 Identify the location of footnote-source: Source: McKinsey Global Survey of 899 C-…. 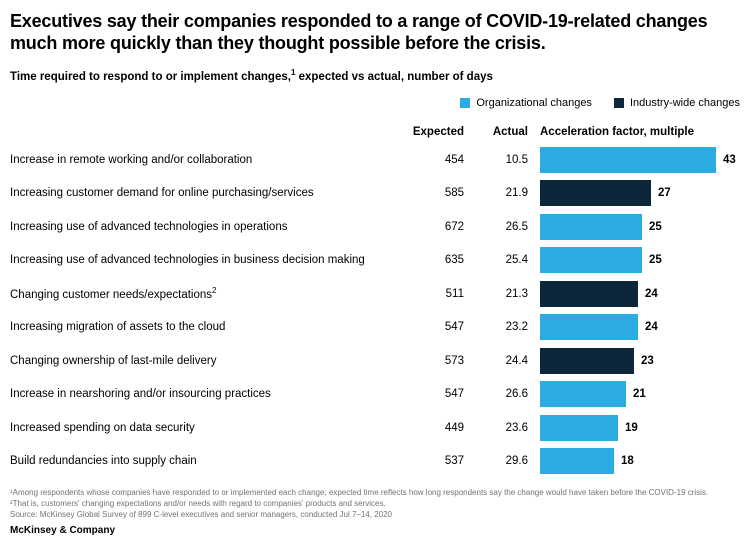
(201, 514).